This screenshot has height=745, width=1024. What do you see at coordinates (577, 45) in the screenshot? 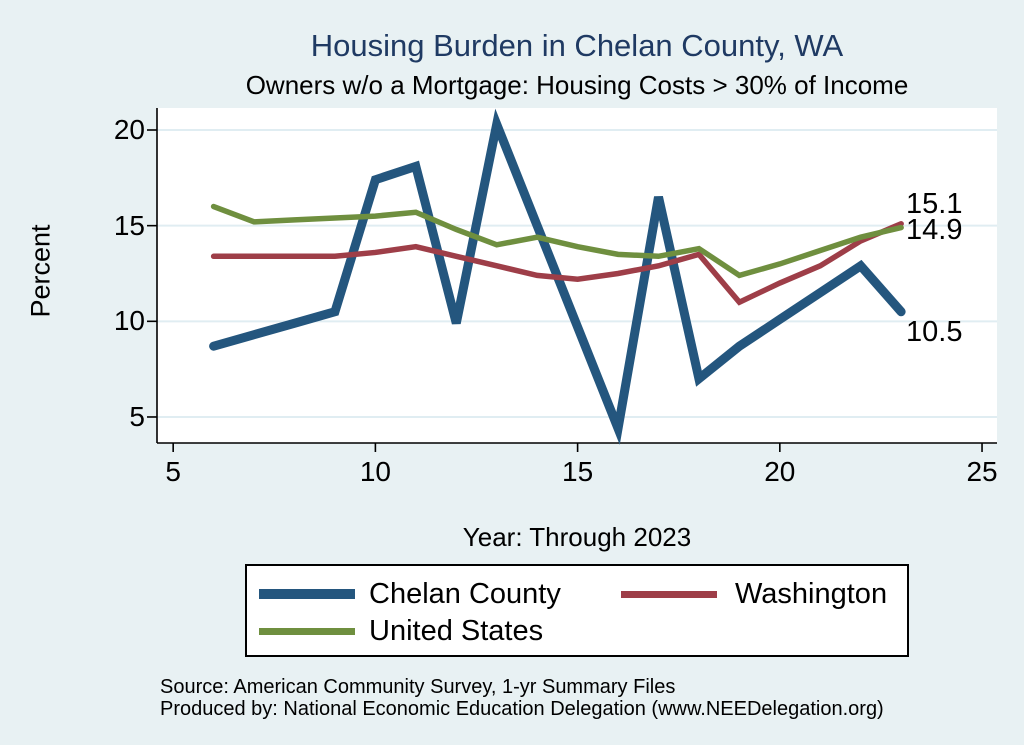
I see `chart-title: Housing Burden in Chelan County, WA` at bounding box center [577, 45].